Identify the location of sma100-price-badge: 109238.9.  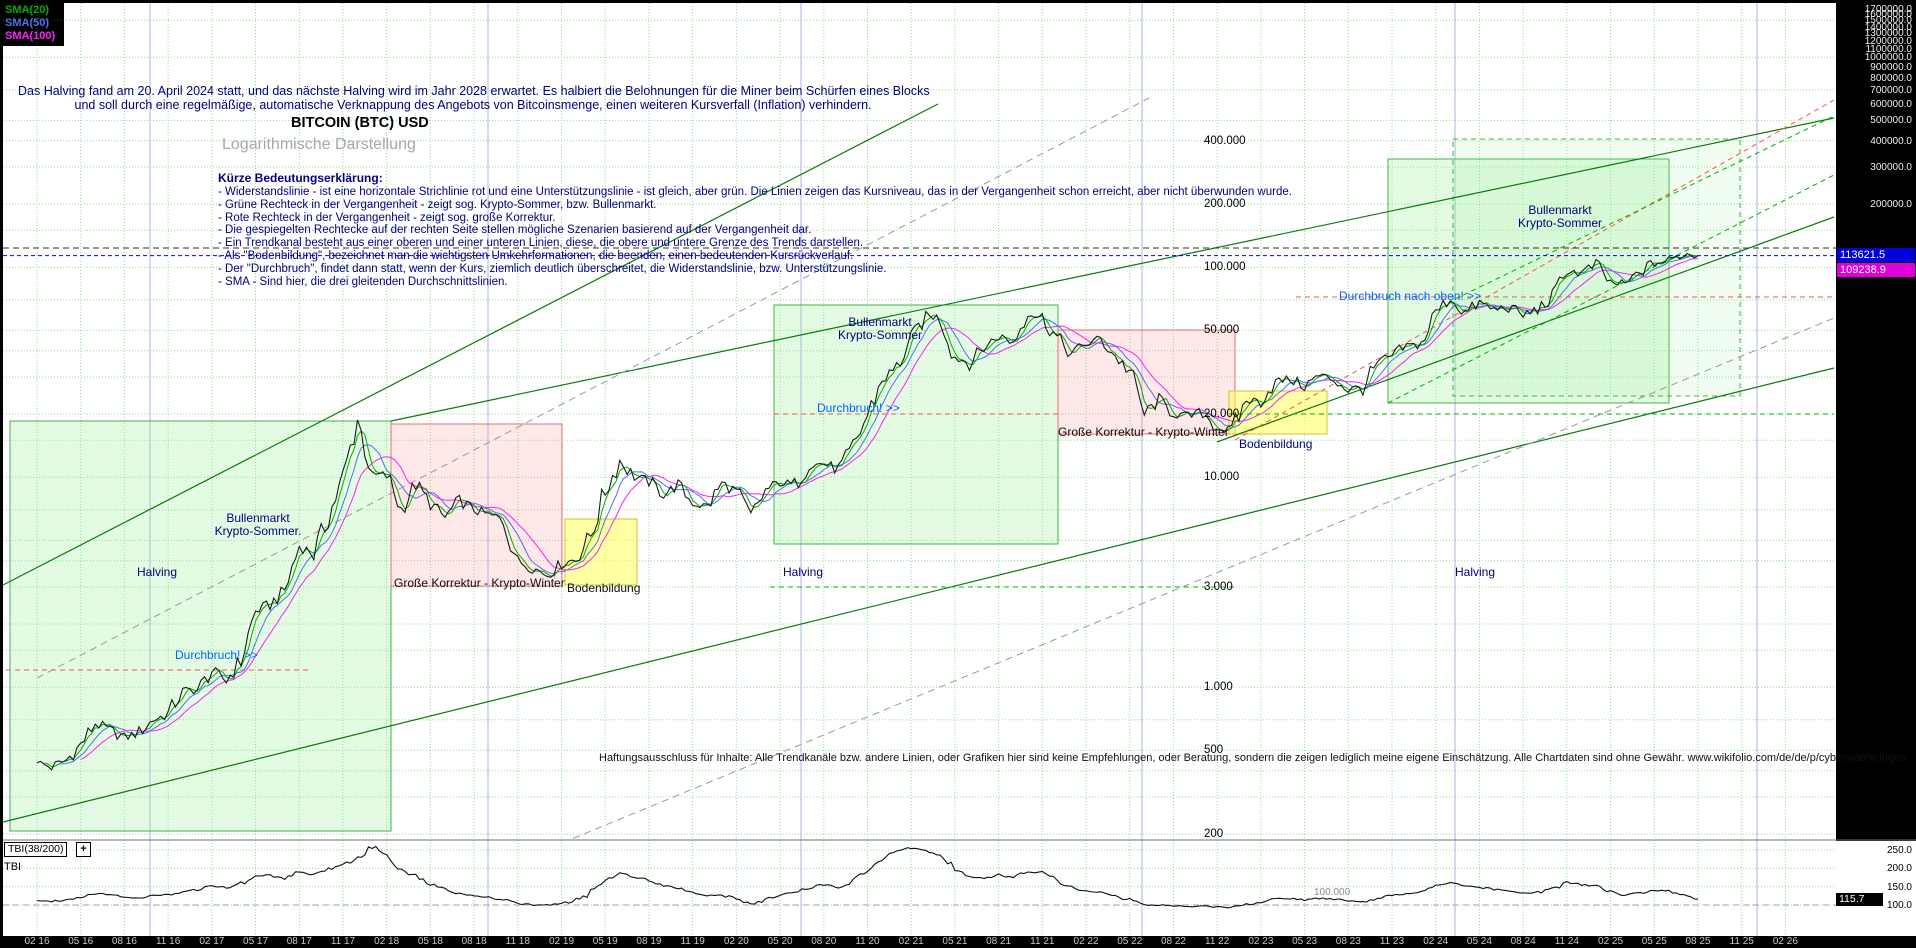
(1876, 270).